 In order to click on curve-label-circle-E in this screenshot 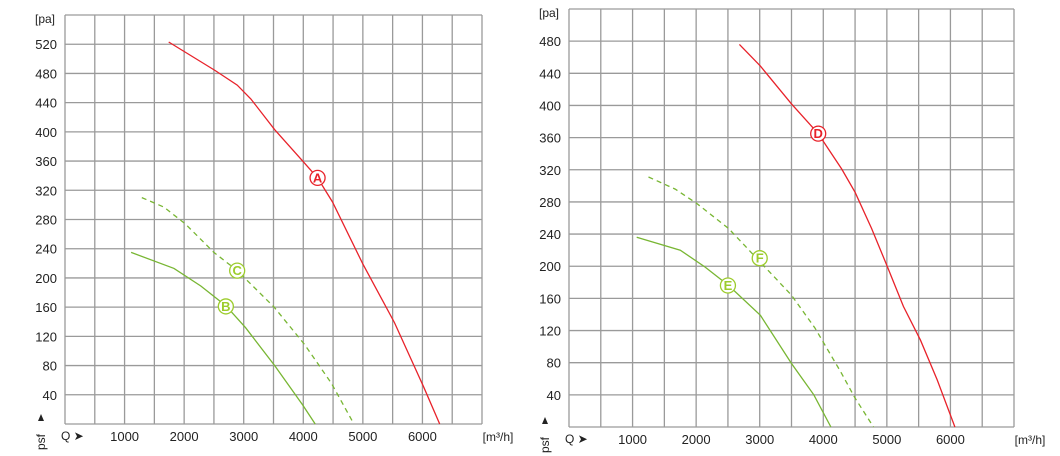, I will do `click(728, 285)`.